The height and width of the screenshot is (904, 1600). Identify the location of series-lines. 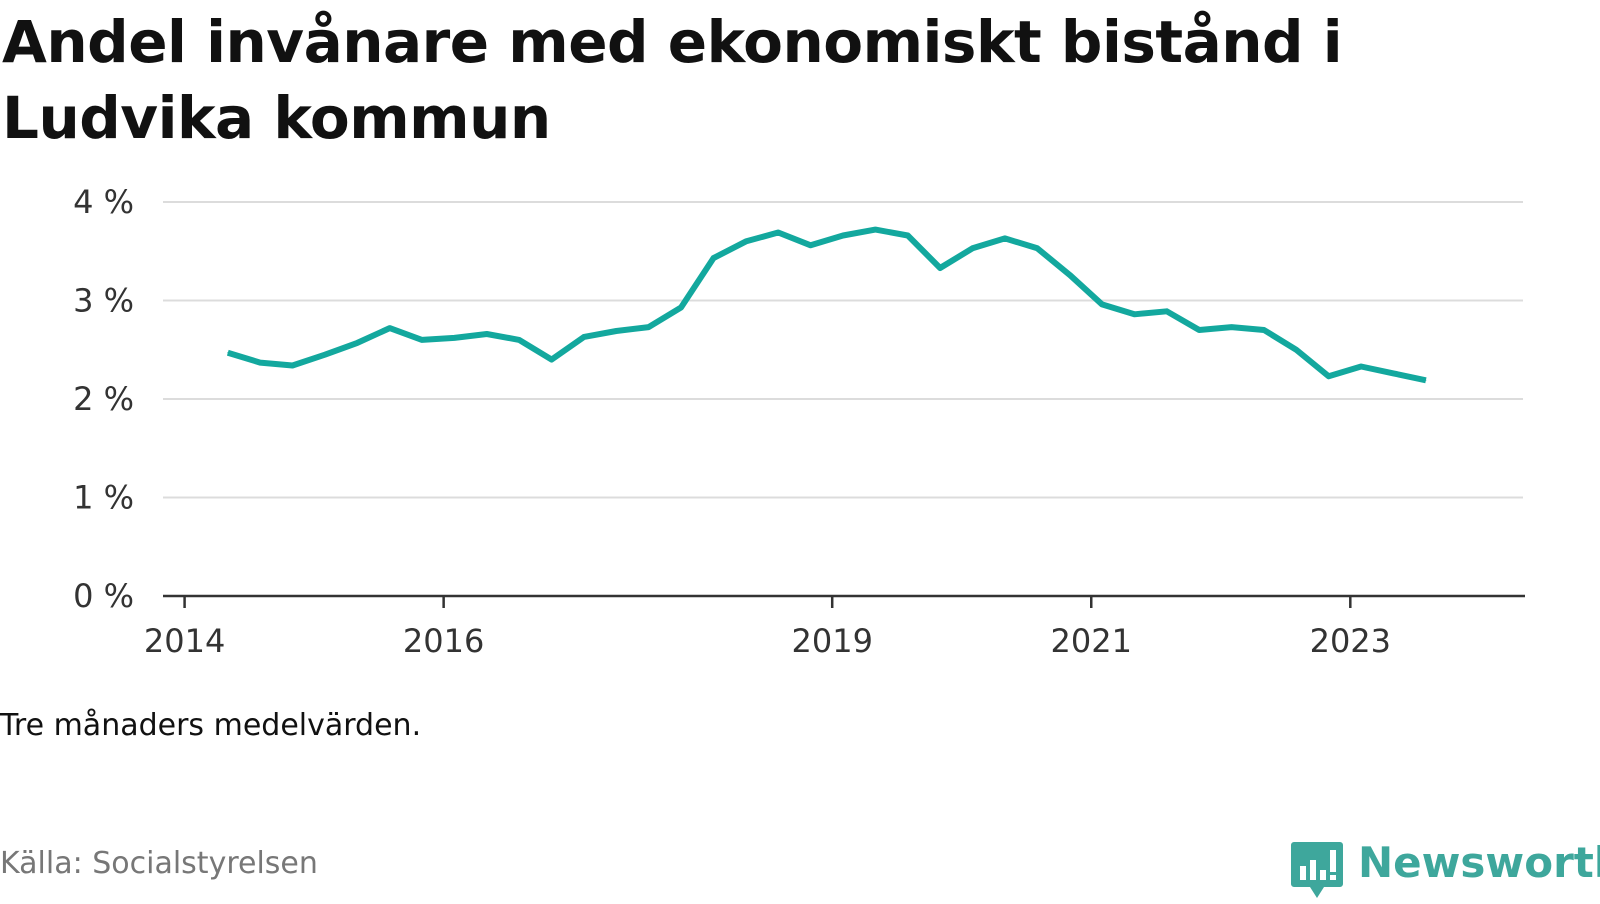
(826, 305).